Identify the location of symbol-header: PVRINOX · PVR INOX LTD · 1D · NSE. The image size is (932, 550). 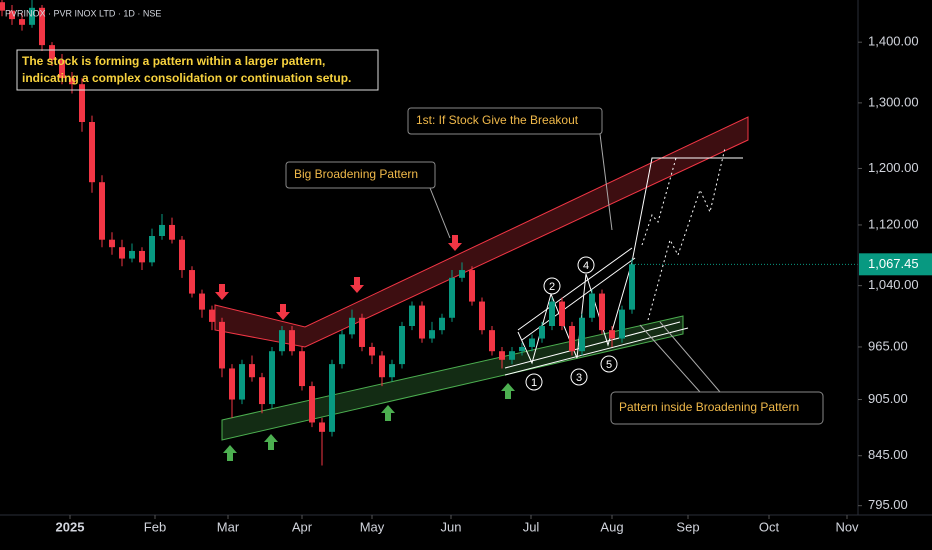
(83, 13).